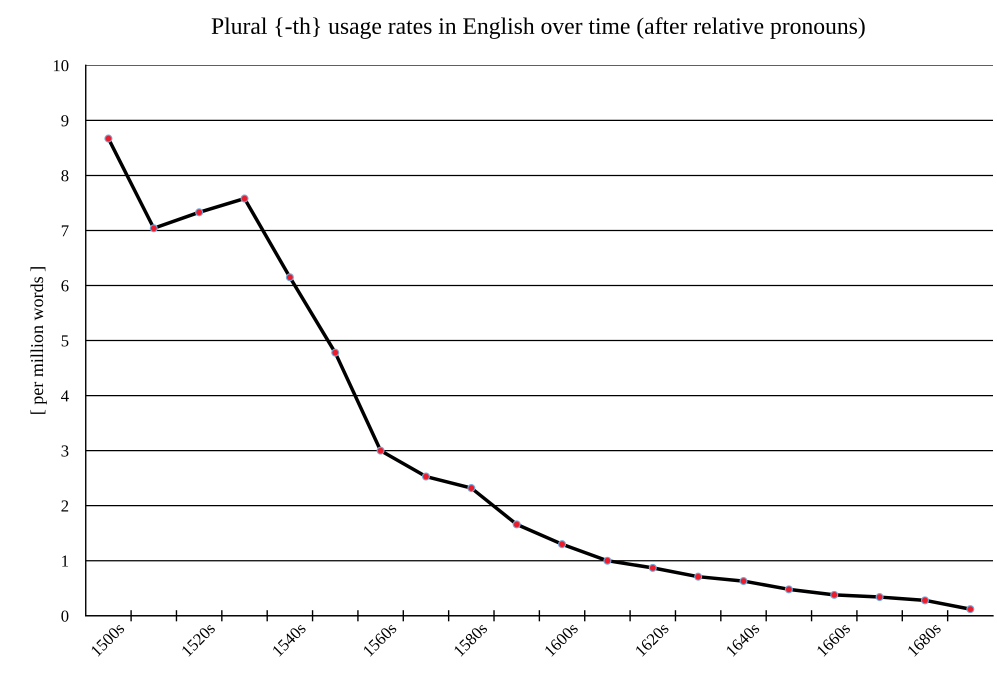  What do you see at coordinates (64, 616) in the screenshot?
I see `y-tick-label: 0` at bounding box center [64, 616].